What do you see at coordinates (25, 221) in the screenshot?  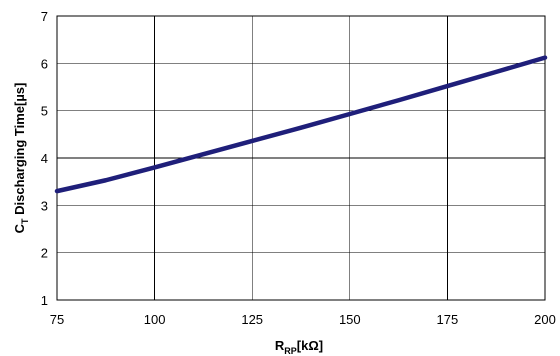 I see `y-axis-title-subscript: T` at bounding box center [25, 221].